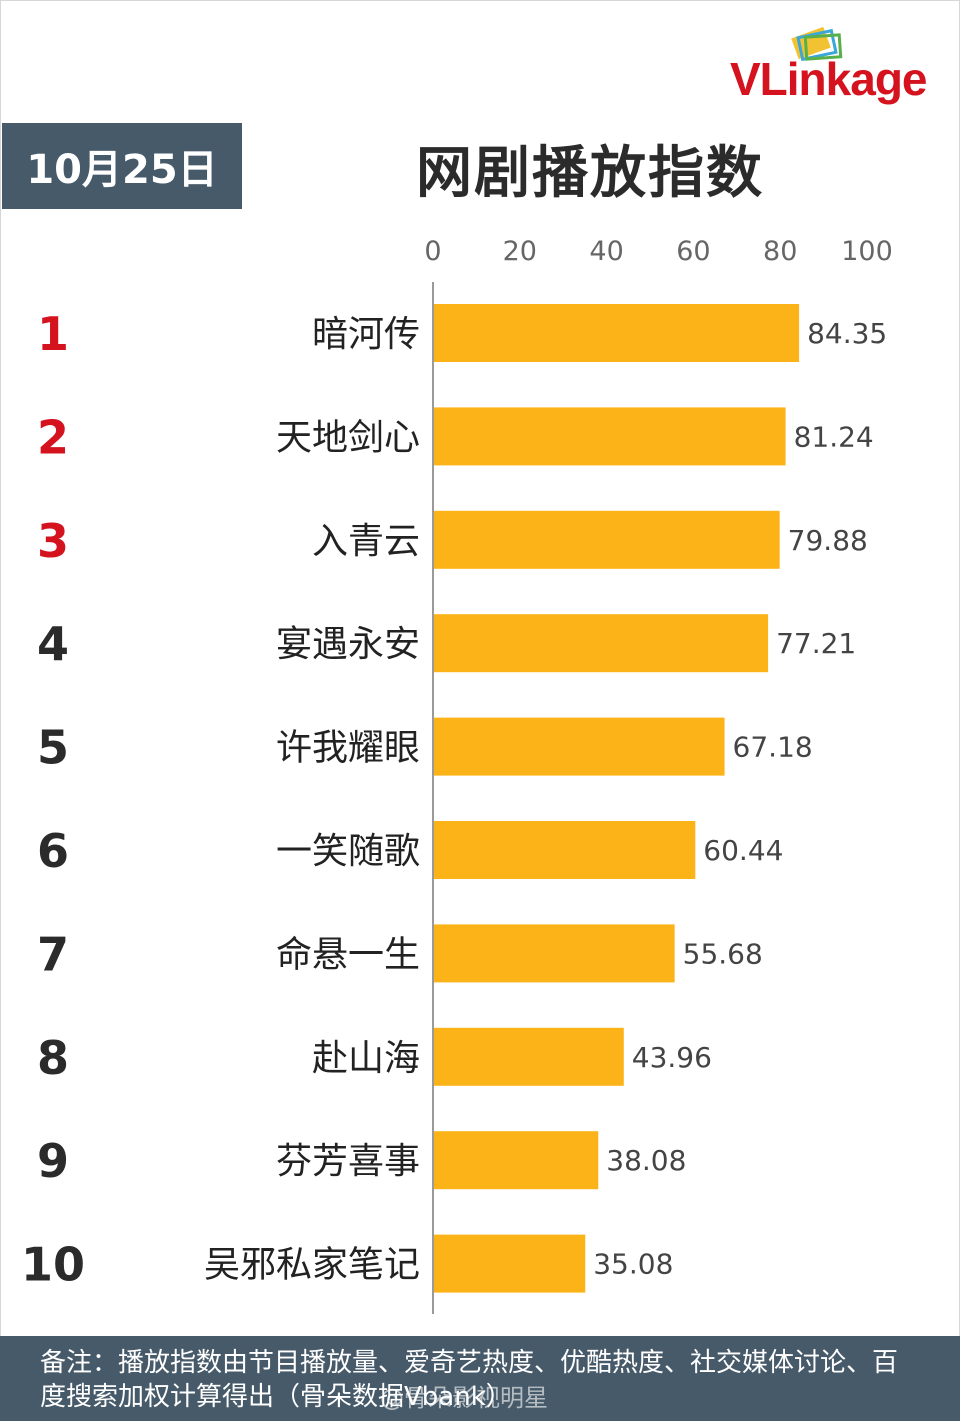  What do you see at coordinates (122, 166) in the screenshot?
I see `date-badge: 10月25日` at bounding box center [122, 166].